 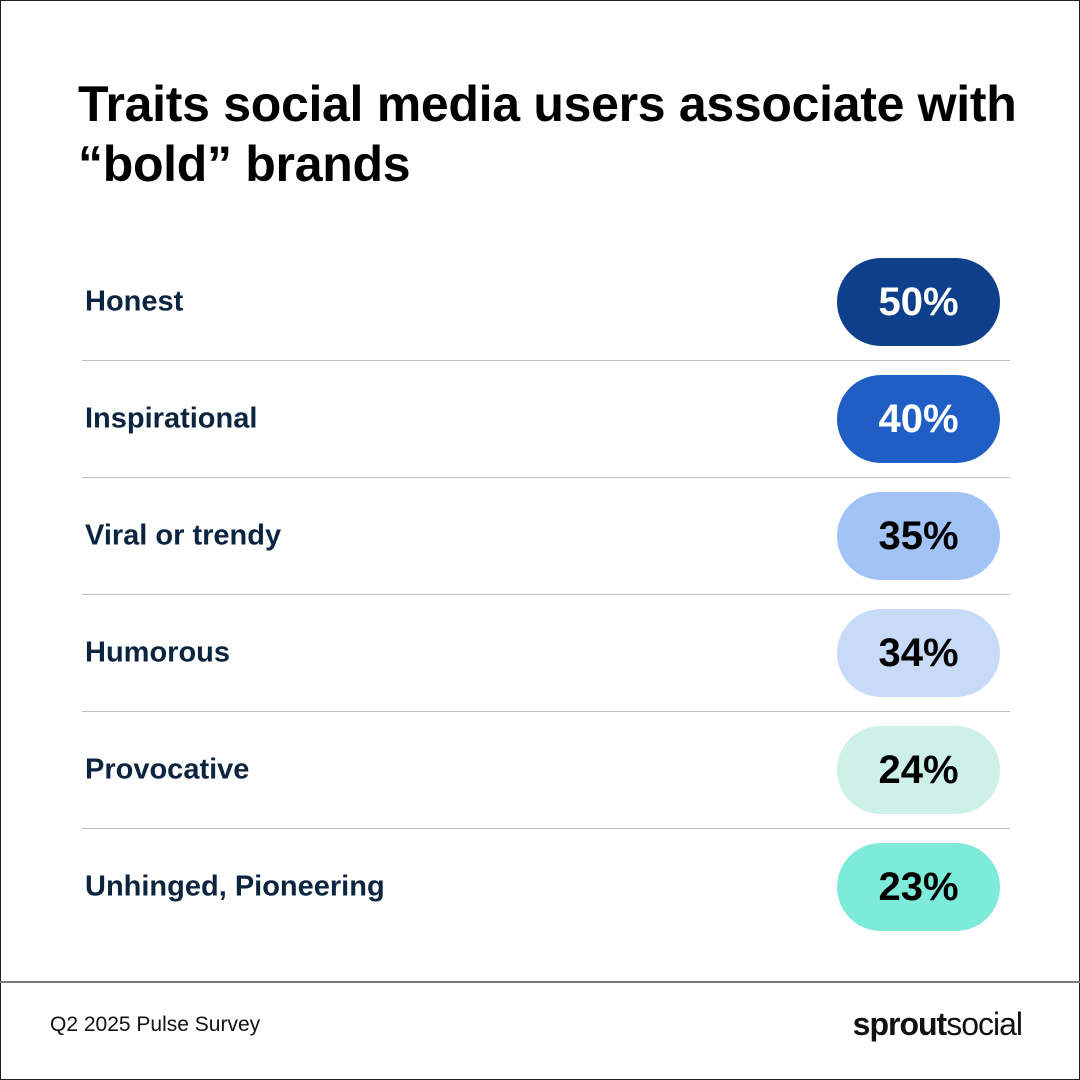 What do you see at coordinates (546, 419) in the screenshot?
I see `trait-row: Inspirational 40%` at bounding box center [546, 419].